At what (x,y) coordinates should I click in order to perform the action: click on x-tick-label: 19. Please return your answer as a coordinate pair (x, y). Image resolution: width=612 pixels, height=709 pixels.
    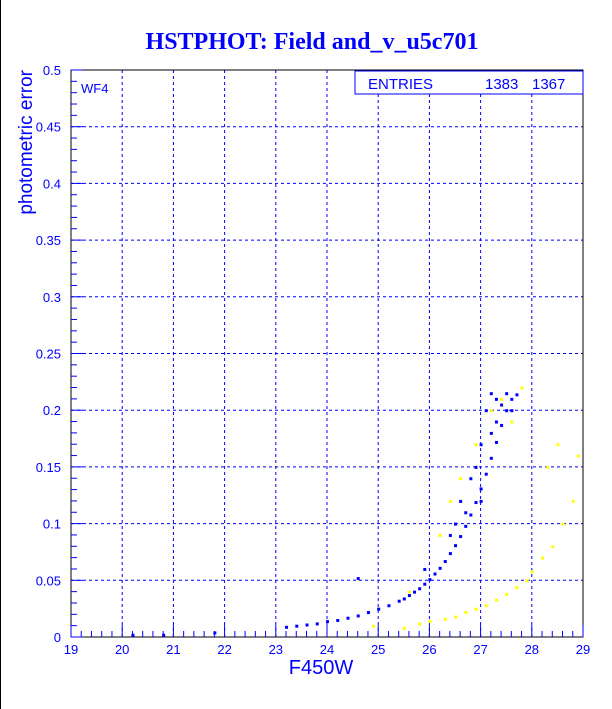
    Looking at the image, I should click on (71, 649).